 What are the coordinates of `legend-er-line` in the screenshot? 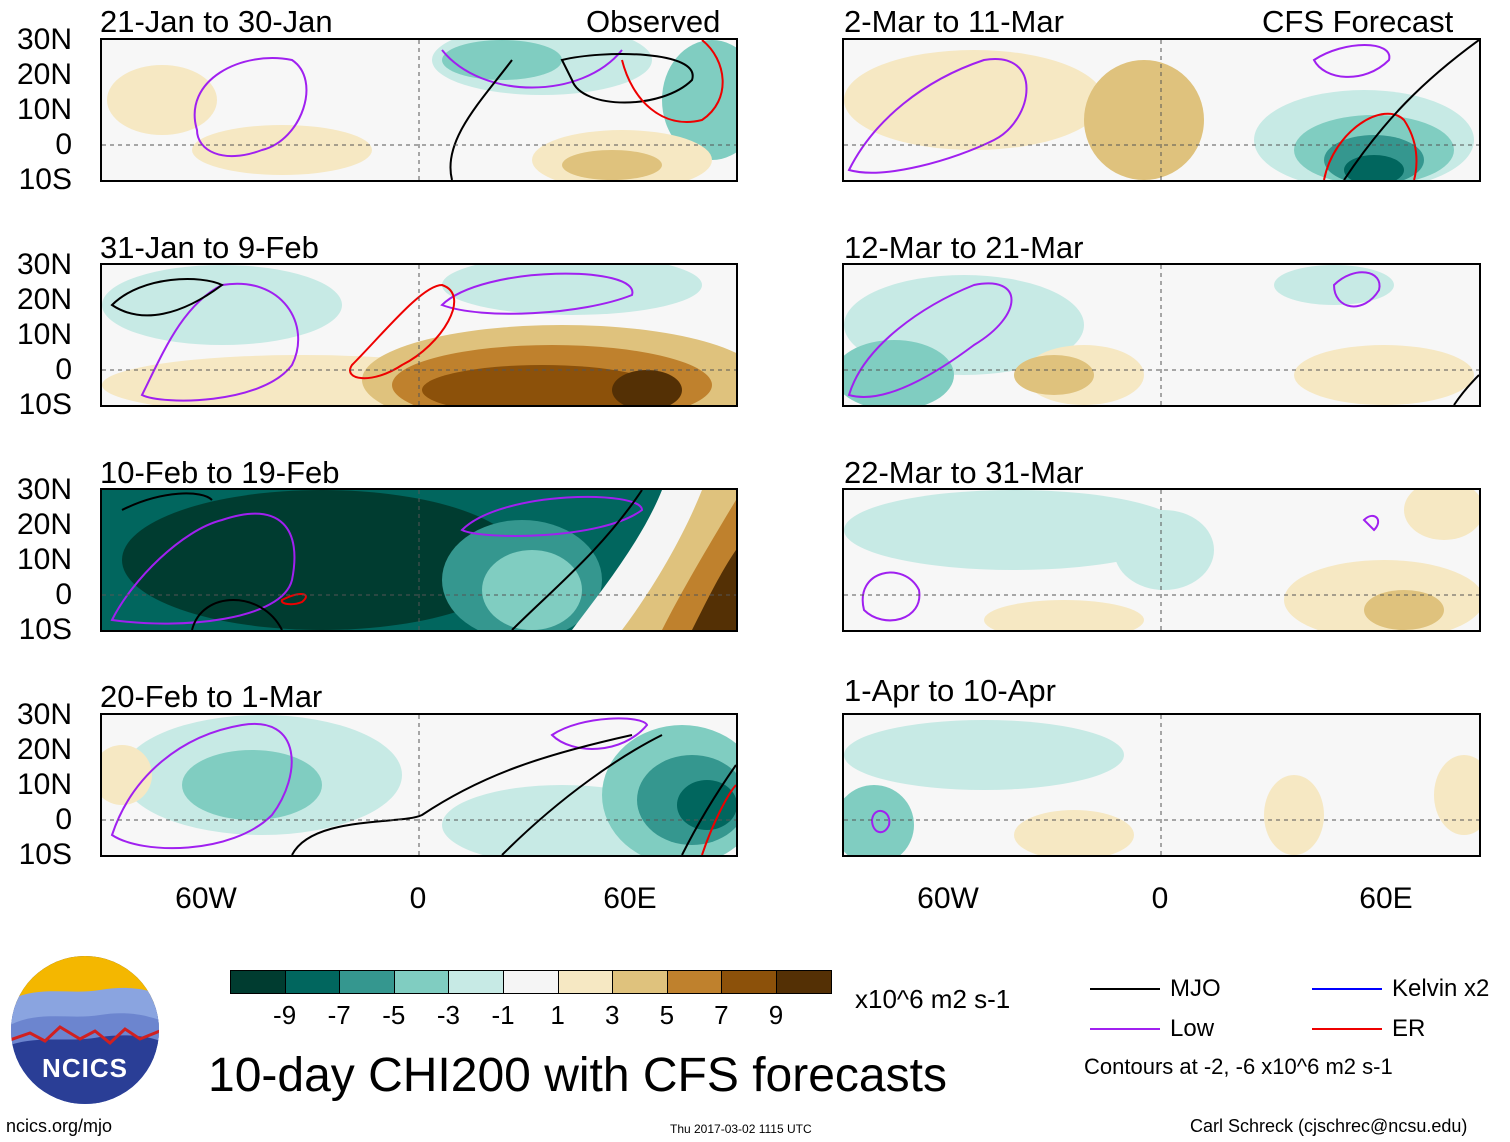 It's located at (1347, 1029).